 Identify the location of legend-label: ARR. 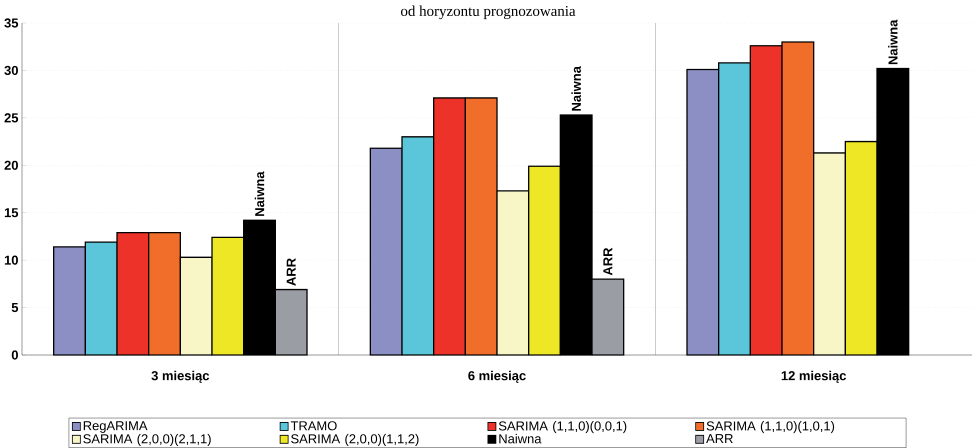
(719, 439).